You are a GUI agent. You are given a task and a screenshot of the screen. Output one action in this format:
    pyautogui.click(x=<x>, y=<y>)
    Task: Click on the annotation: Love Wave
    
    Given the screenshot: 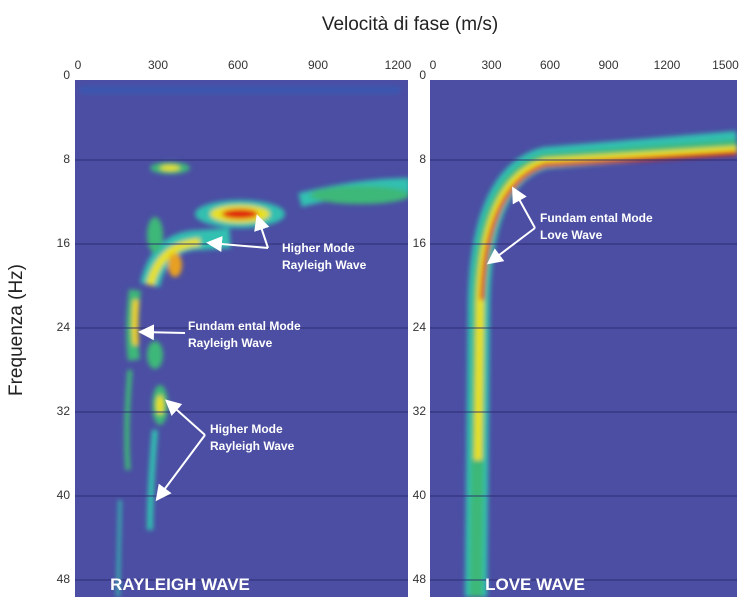 What is the action you would take?
    pyautogui.click(x=571, y=235)
    